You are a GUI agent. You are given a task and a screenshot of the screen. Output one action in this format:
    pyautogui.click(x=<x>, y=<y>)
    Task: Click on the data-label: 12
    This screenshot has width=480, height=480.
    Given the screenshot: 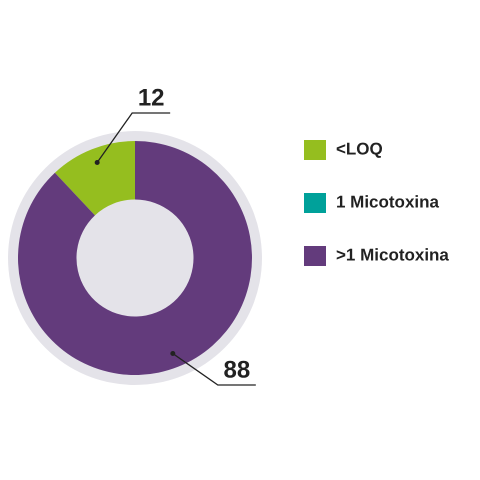 What is the action you would take?
    pyautogui.click(x=151, y=98)
    